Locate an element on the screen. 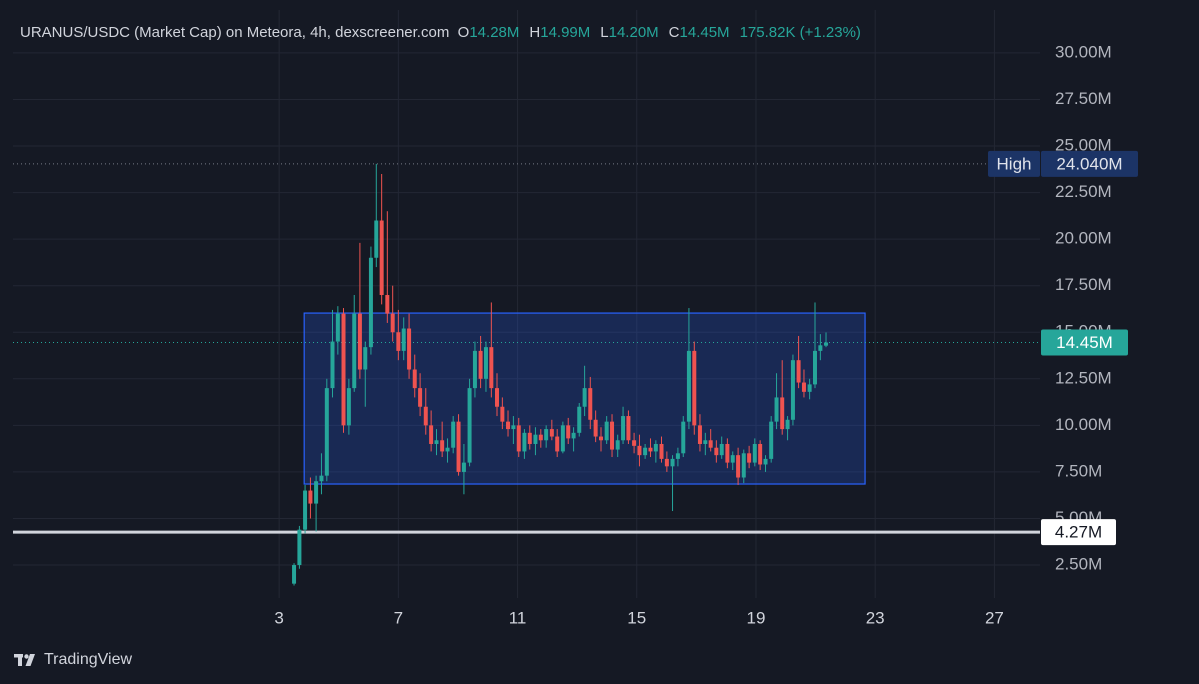 The image size is (1199, 684). last-price-label-box is located at coordinates (1084, 342).